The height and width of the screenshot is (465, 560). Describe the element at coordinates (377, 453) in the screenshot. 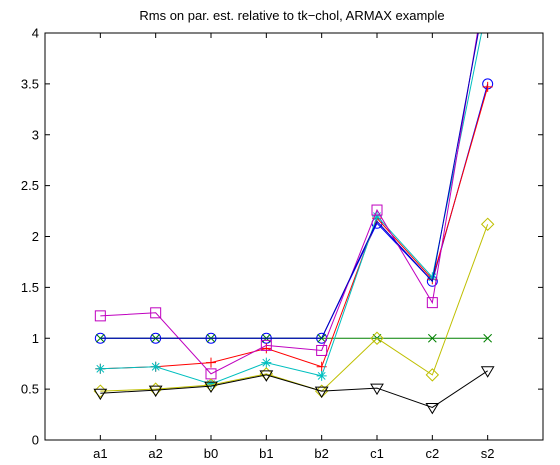

I see `x-tick-label: c1` at that location.